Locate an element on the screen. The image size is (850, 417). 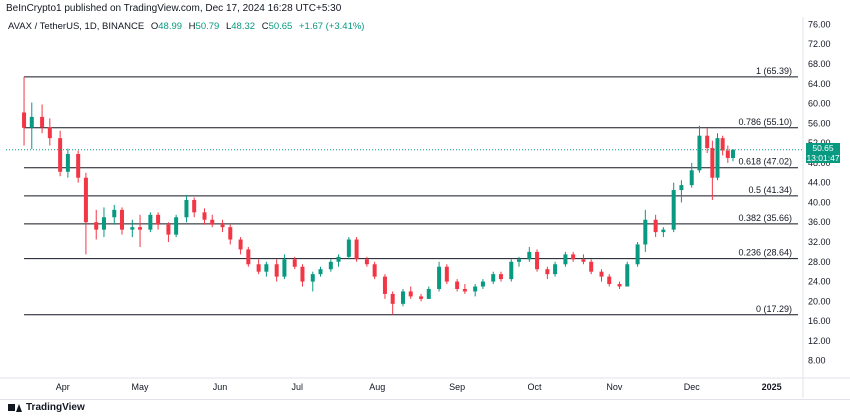
change-value: +1.67 (+3.41%) is located at coordinates (331, 26).